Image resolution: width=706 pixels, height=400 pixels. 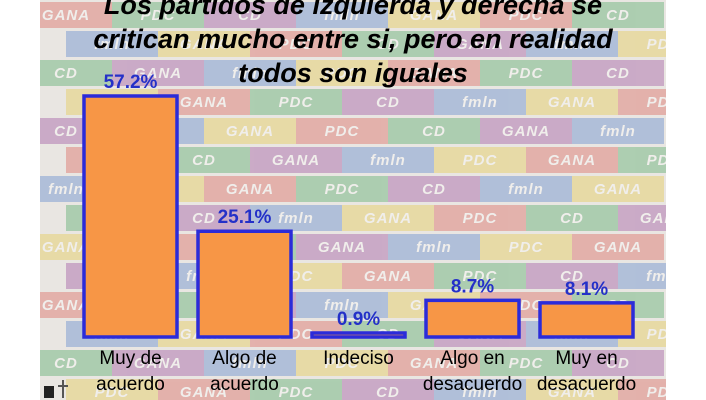 I want to click on category-label: Indeciso, so click(x=358, y=358).